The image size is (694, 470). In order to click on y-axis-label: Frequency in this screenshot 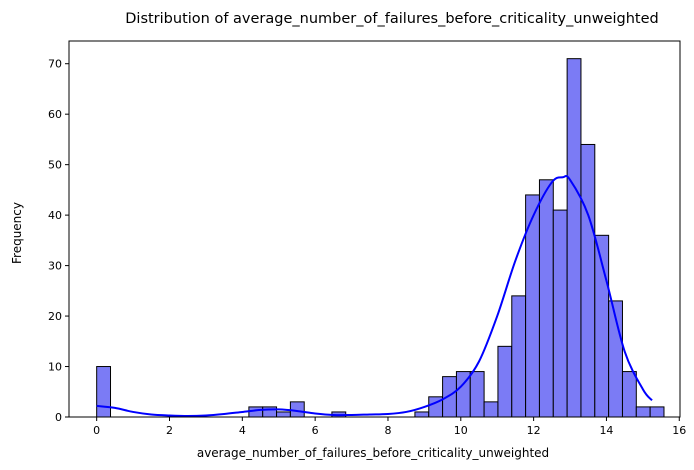, I will do `click(17, 233)`.